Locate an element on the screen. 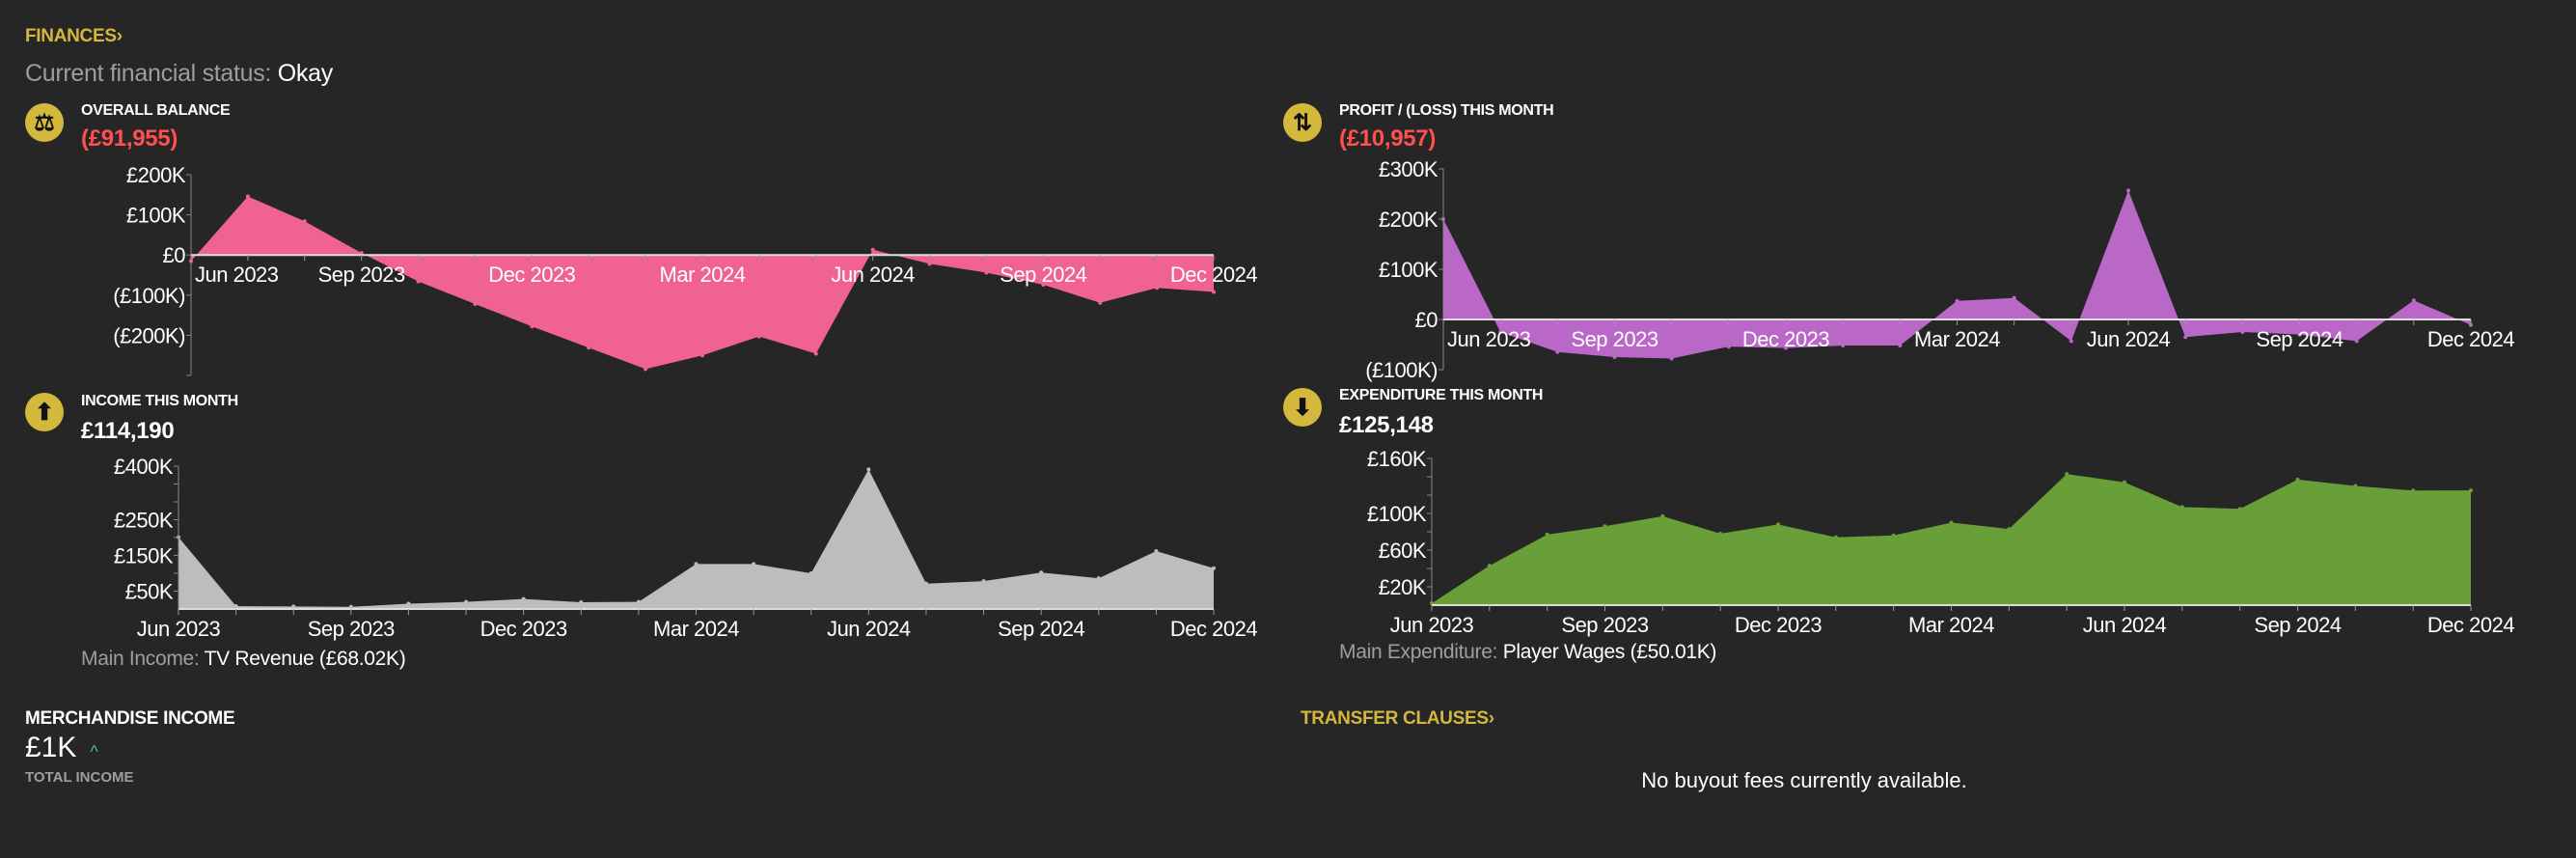 The image size is (2576, 858). expenditure-y-tick-label: £60K is located at coordinates (1403, 551).